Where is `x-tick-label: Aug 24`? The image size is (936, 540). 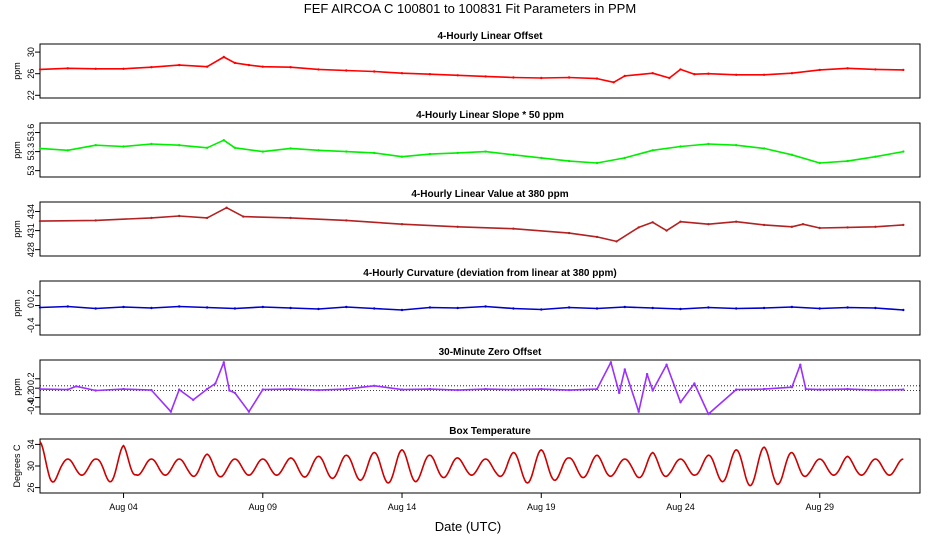
x-tick-label: Aug 24 is located at coordinates (680, 507).